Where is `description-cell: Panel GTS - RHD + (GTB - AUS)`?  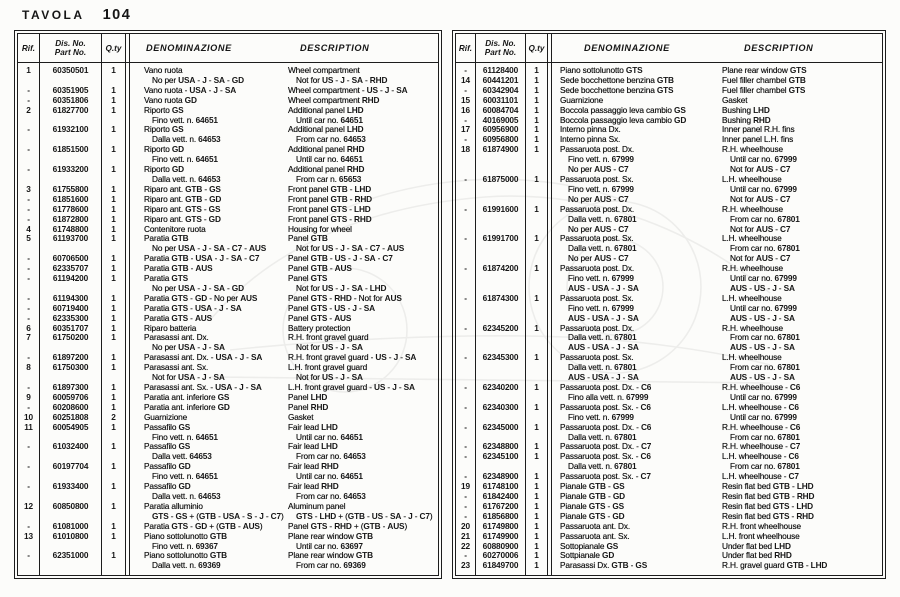
description-cell: Panel GTS - RHD + (GTB - AUS) is located at coordinates (363, 526).